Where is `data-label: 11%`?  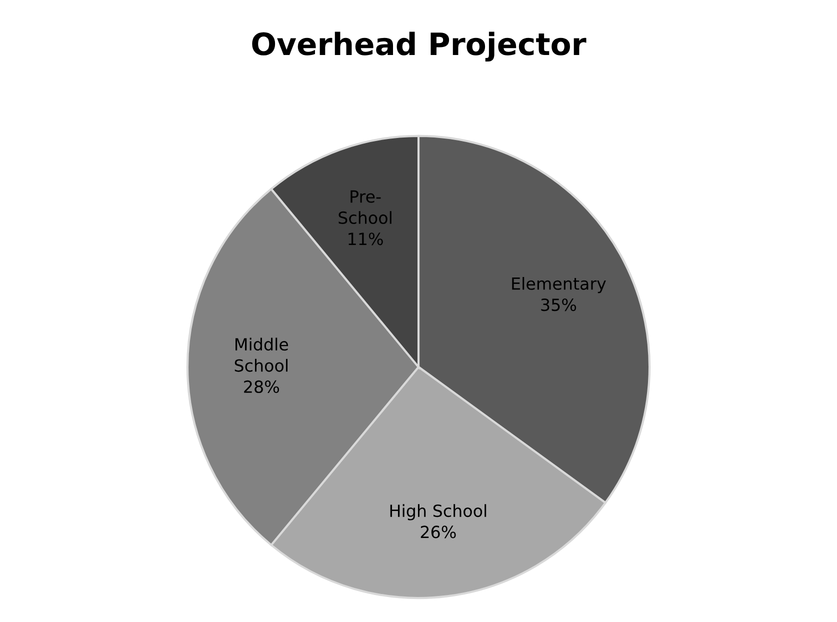
data-label: 11% is located at coordinates (365, 239).